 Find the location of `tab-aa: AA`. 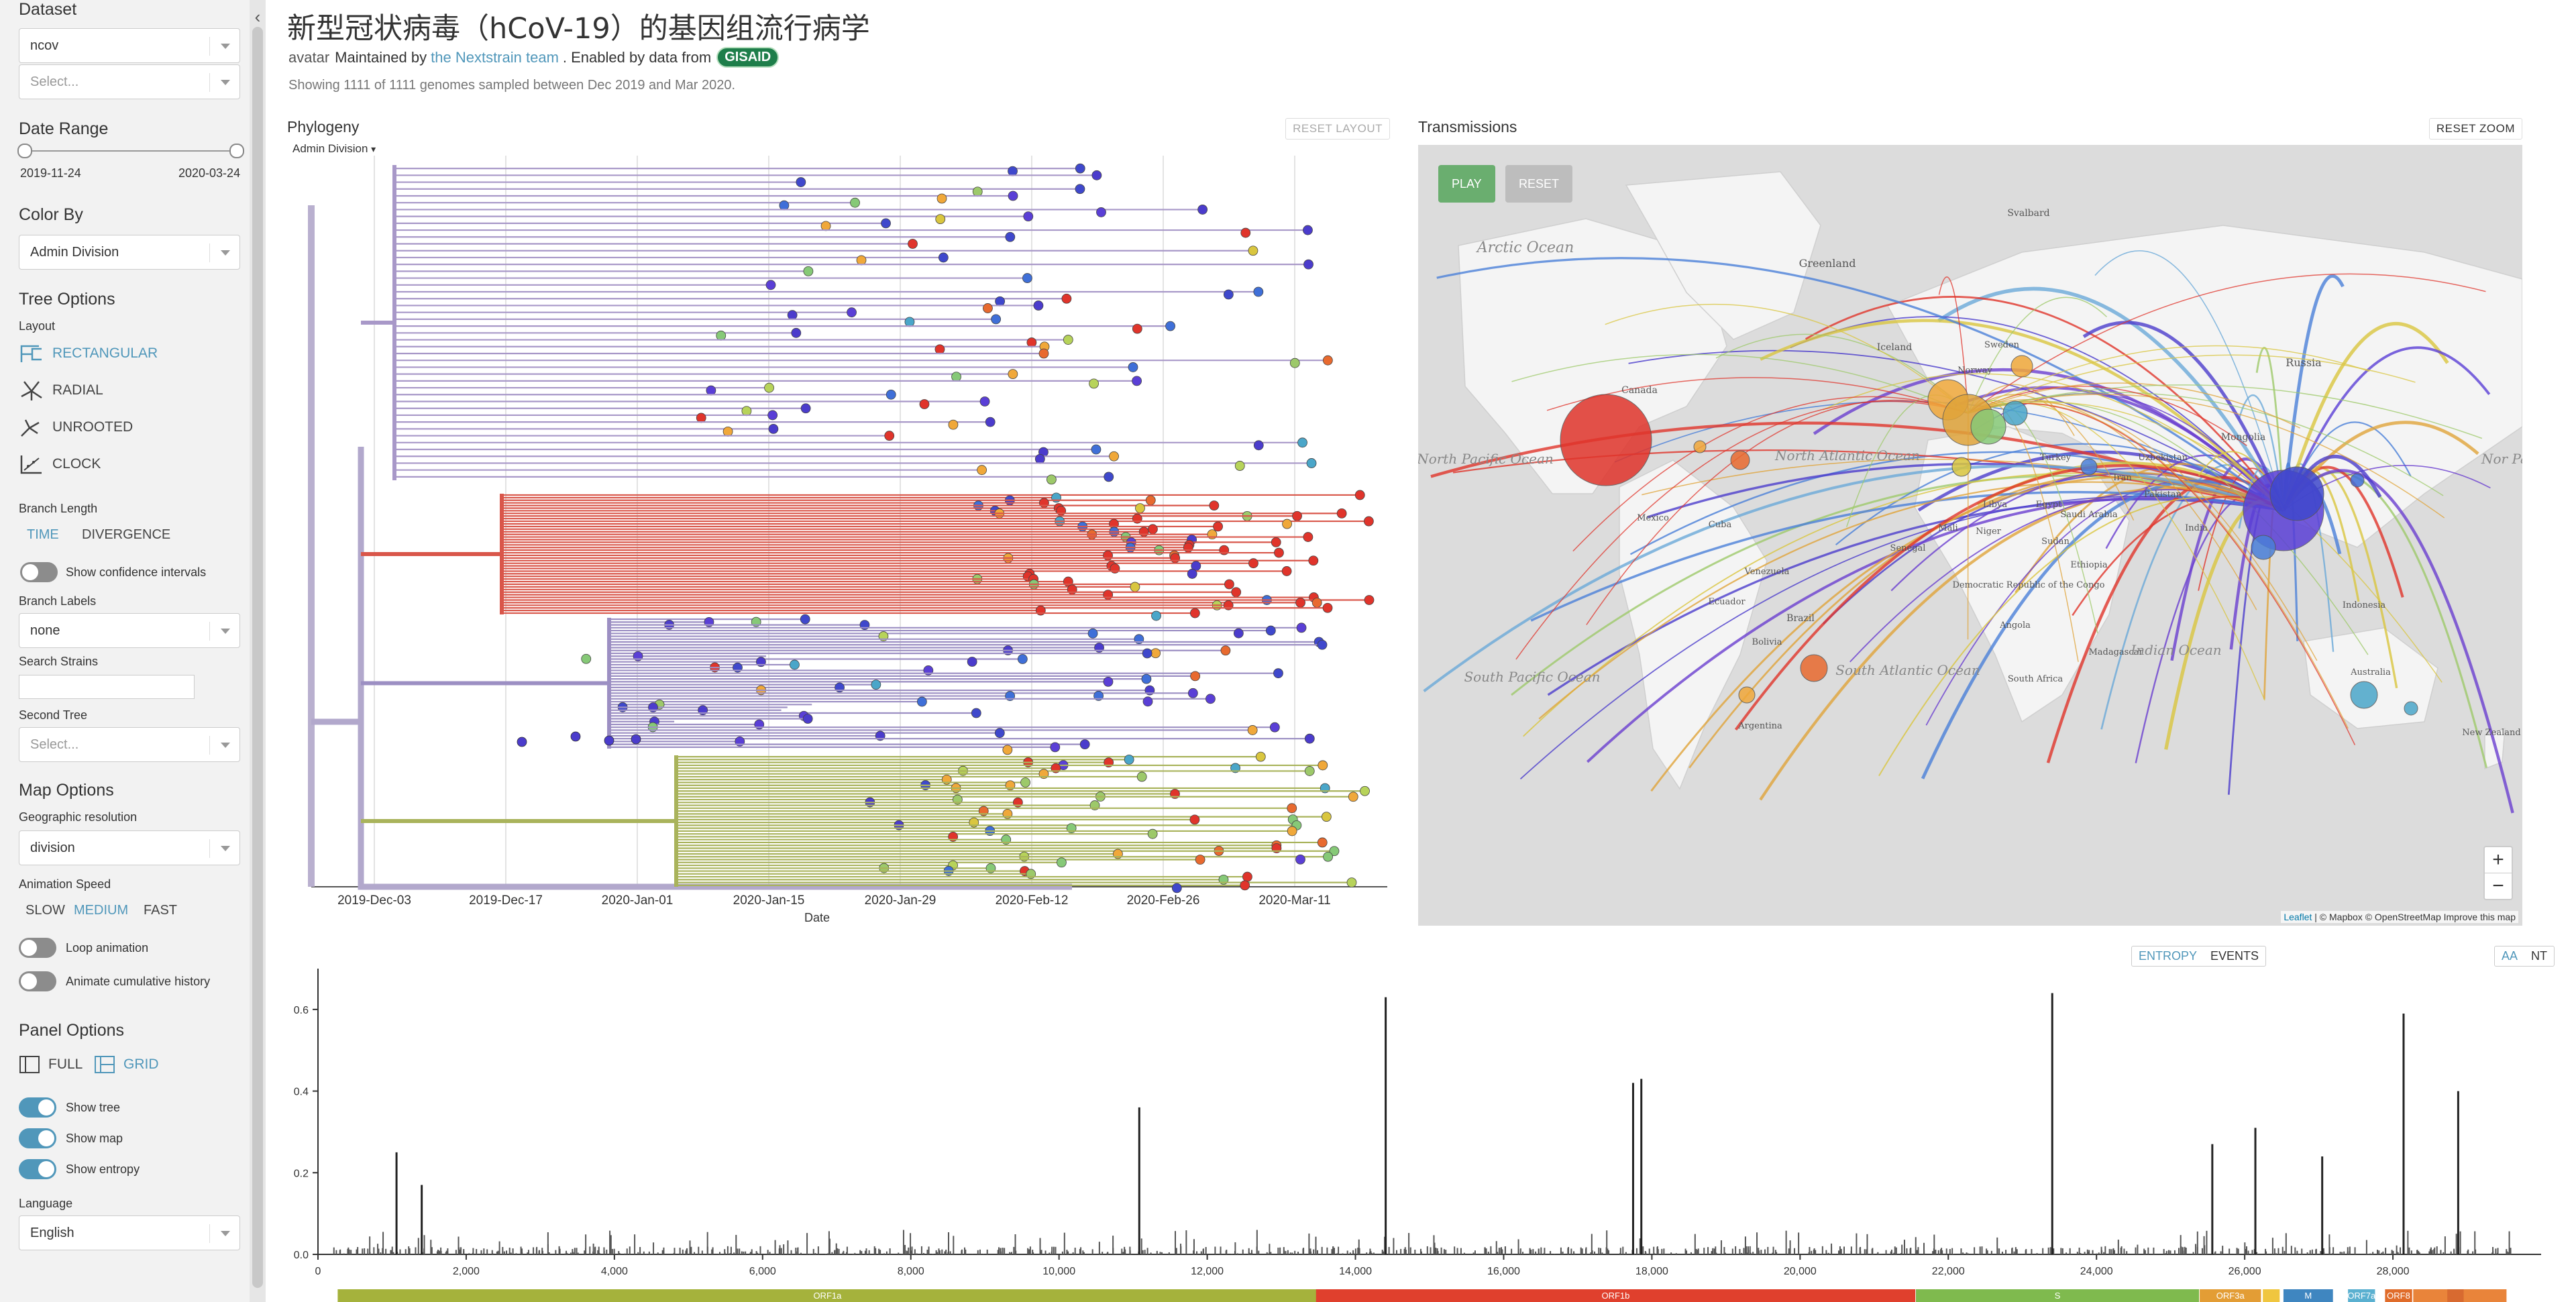

tab-aa: AA is located at coordinates (2509, 956).